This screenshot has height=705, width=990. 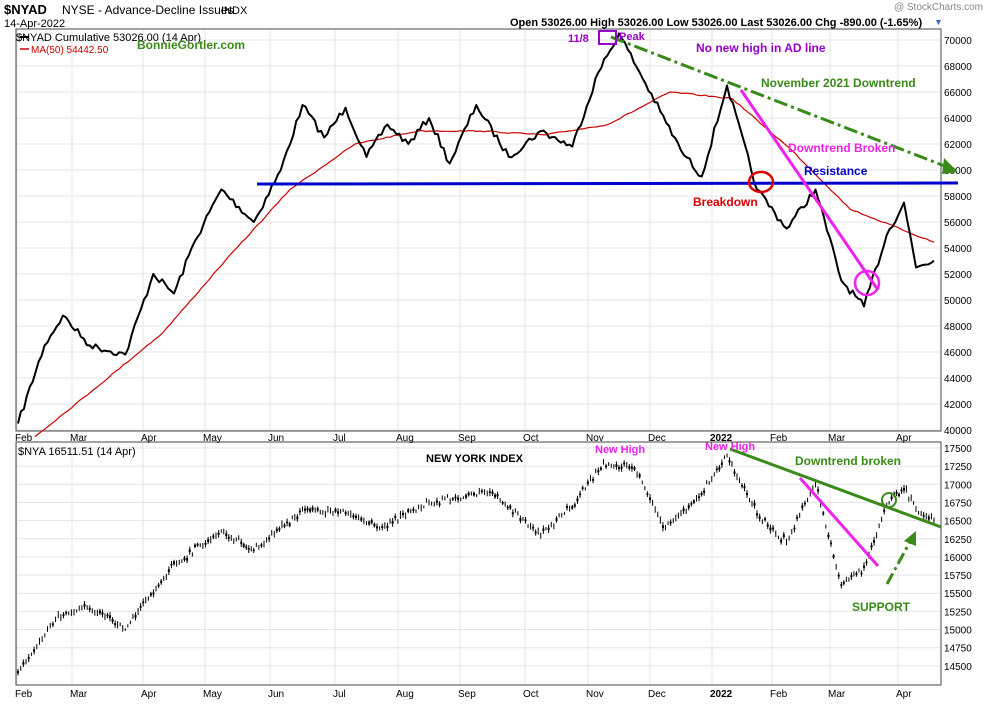 I want to click on top-y-tick-label: 54000, so click(x=958, y=249).